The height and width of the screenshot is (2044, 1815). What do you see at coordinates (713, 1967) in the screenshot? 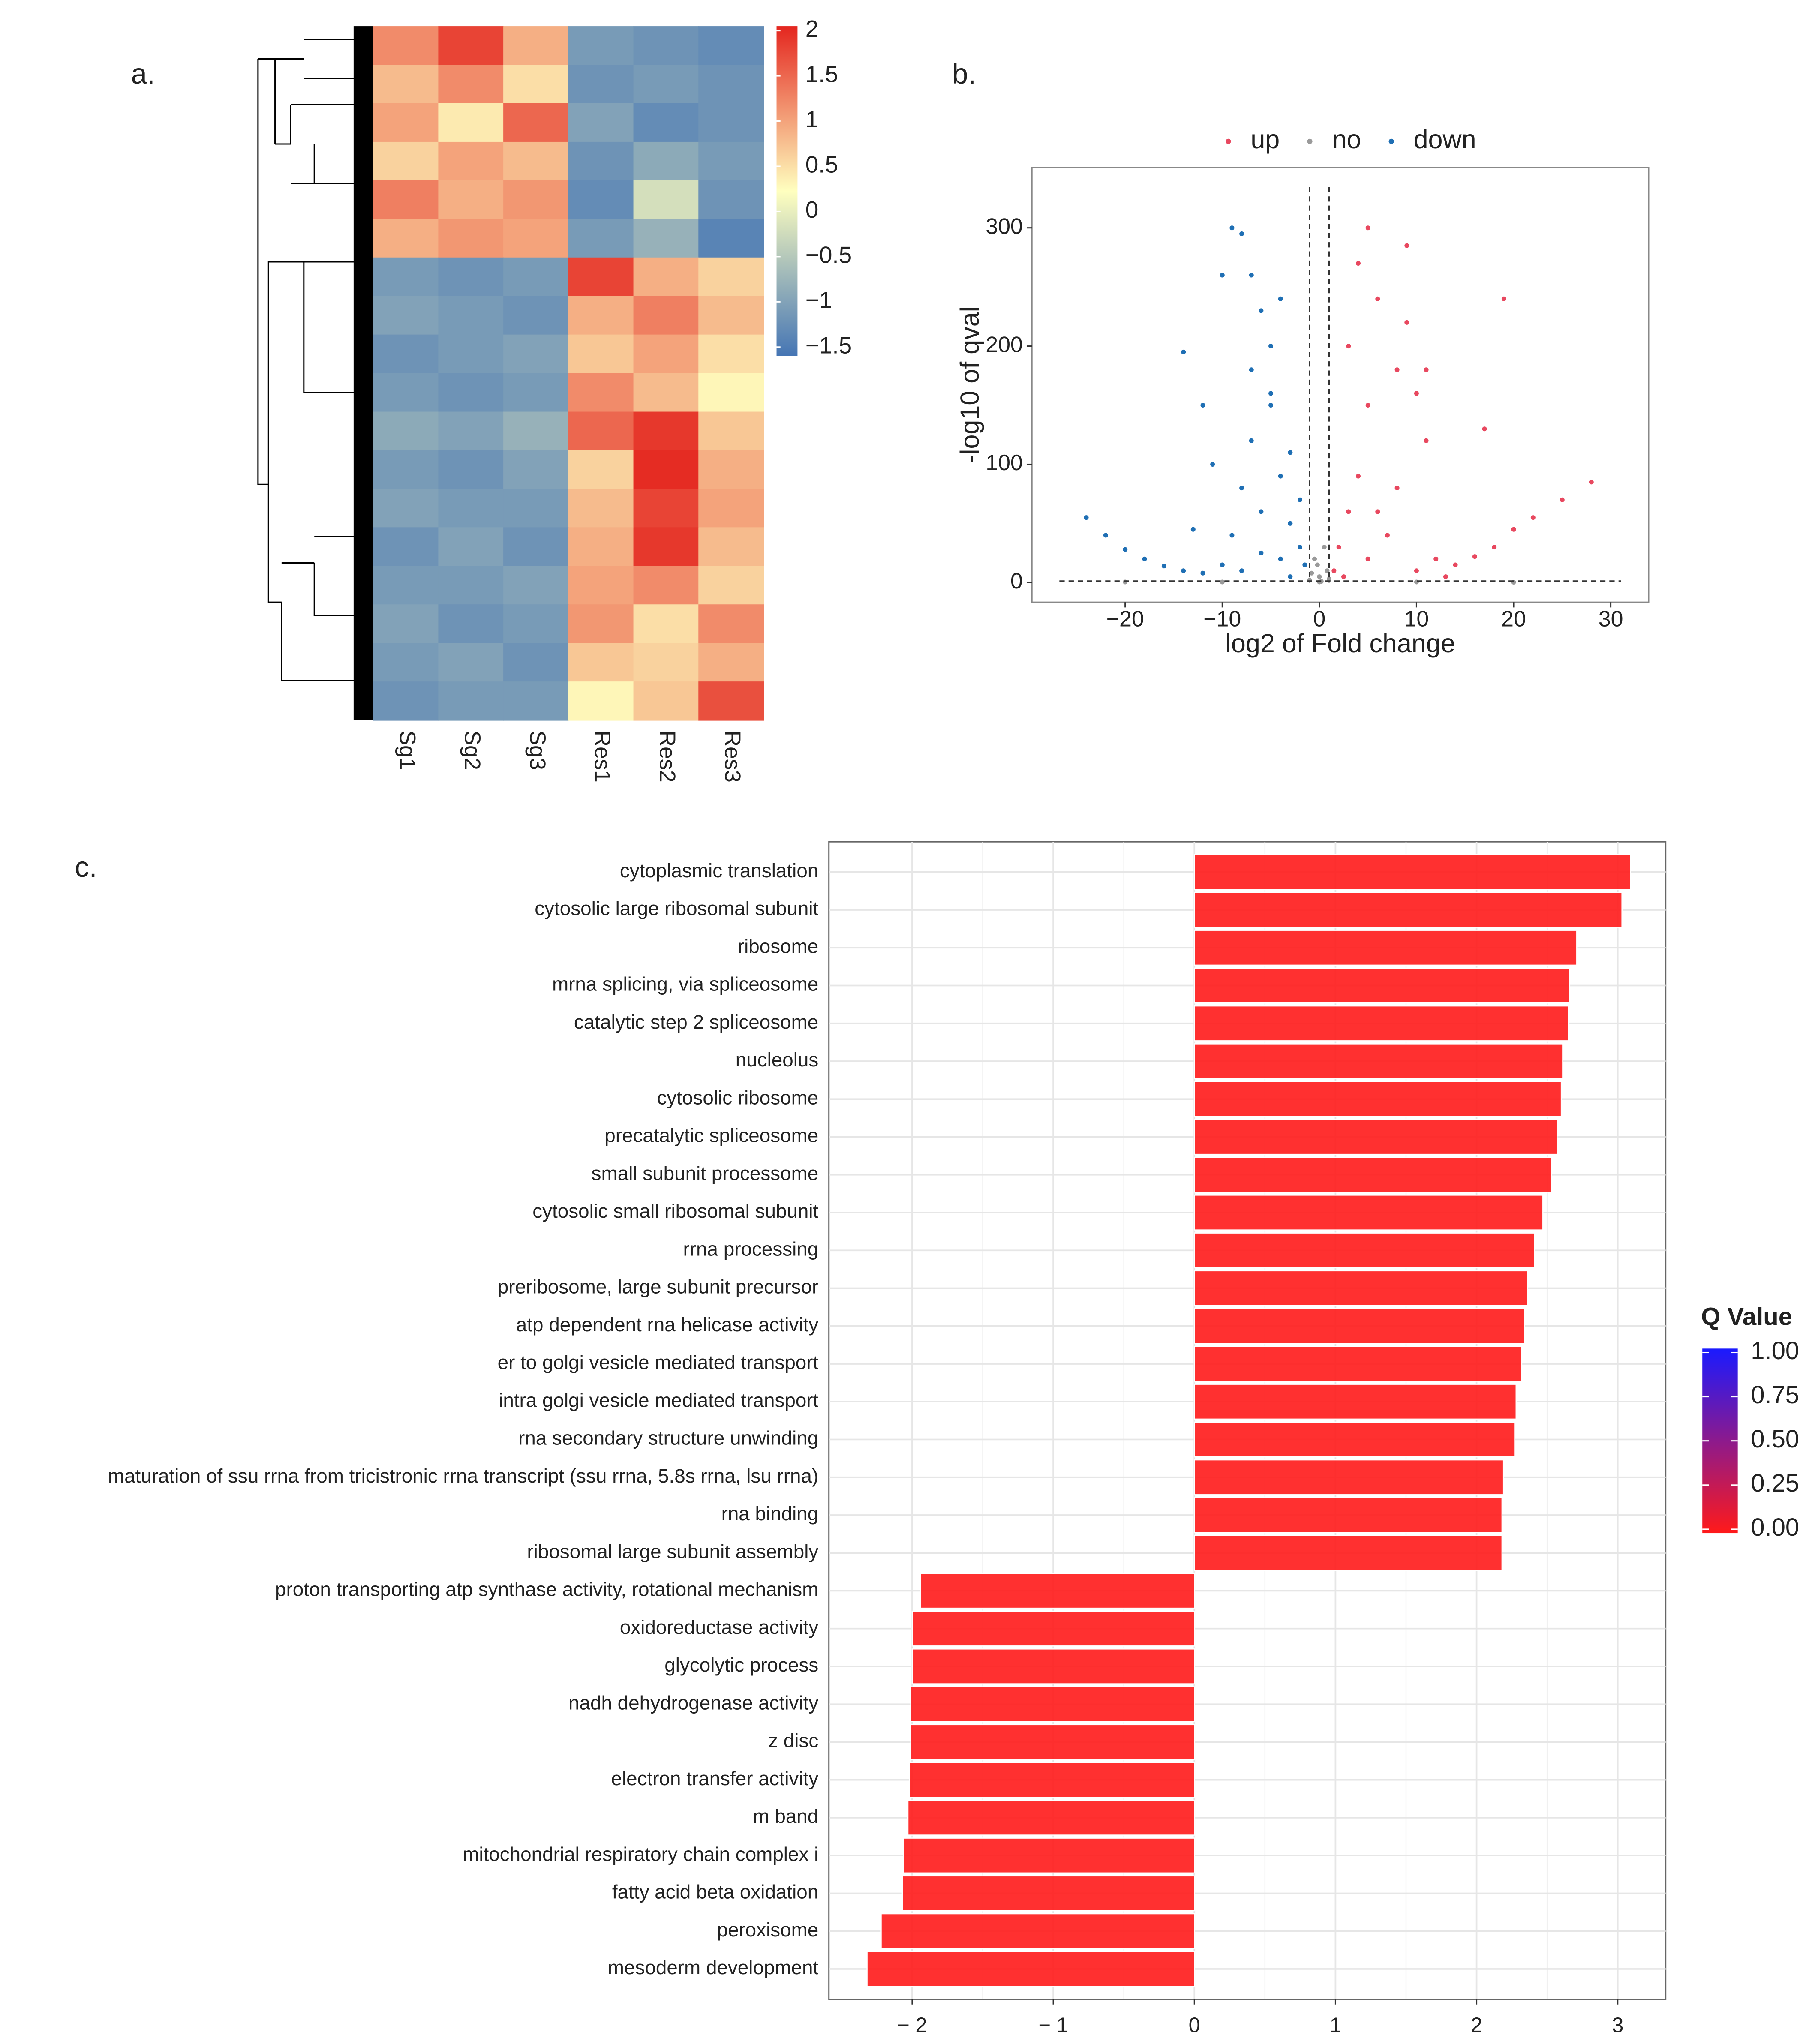
I see `category-label: mesoderm development` at bounding box center [713, 1967].